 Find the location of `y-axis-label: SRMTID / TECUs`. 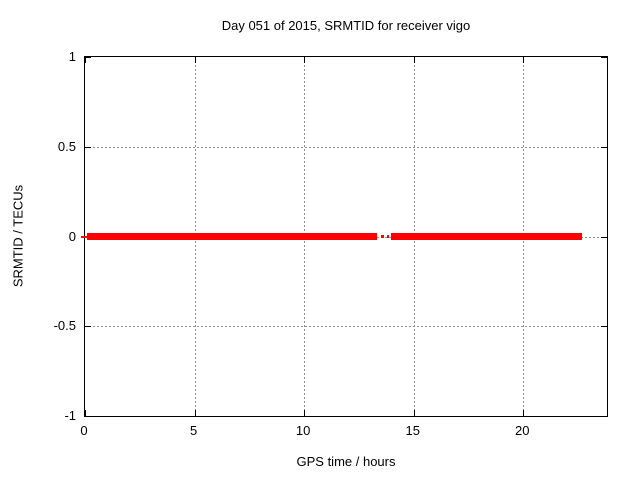

y-axis-label: SRMTID / TECUs is located at coordinates (18, 236).